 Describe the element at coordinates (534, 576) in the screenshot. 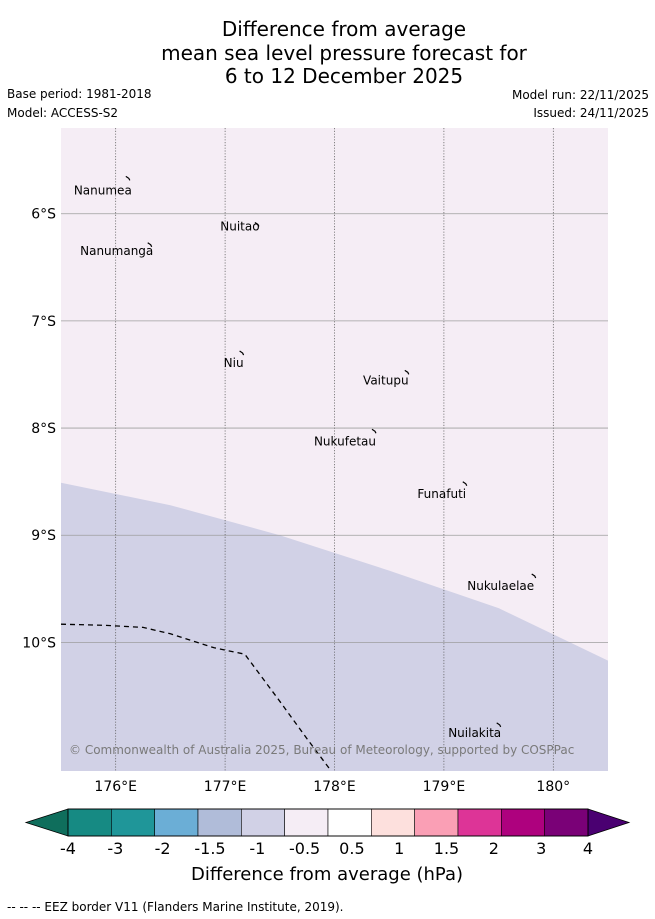

I see `island-nukulaelae` at that location.